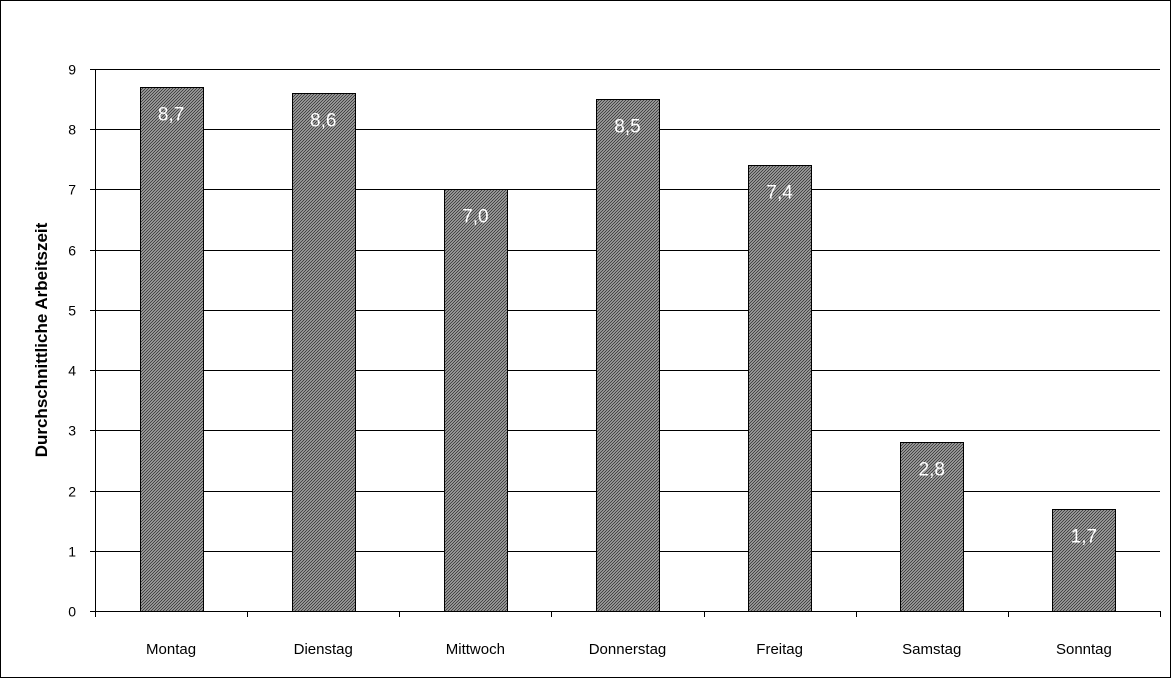 The height and width of the screenshot is (678, 1171). Describe the element at coordinates (72, 492) in the screenshot. I see `y-tick-label: 2` at that location.